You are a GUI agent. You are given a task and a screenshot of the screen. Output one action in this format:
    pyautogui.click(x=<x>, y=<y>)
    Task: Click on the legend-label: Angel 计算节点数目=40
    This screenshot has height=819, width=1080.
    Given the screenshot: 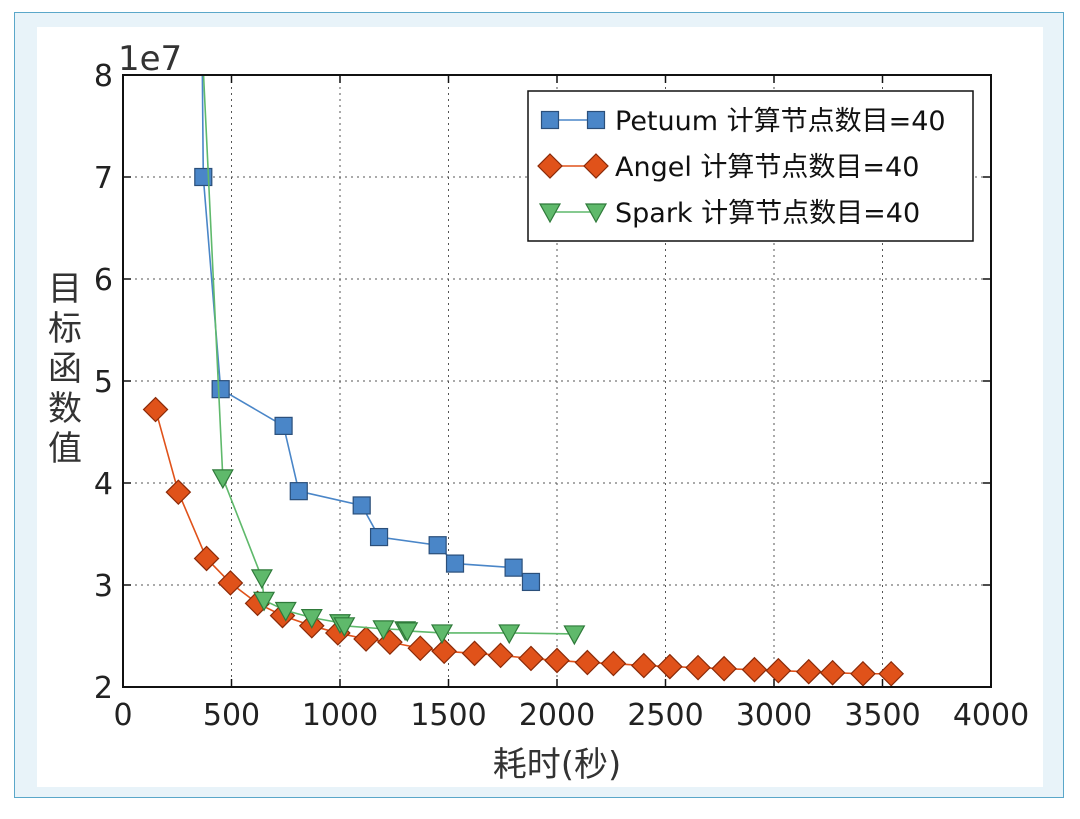 What is the action you would take?
    pyautogui.click(x=767, y=167)
    